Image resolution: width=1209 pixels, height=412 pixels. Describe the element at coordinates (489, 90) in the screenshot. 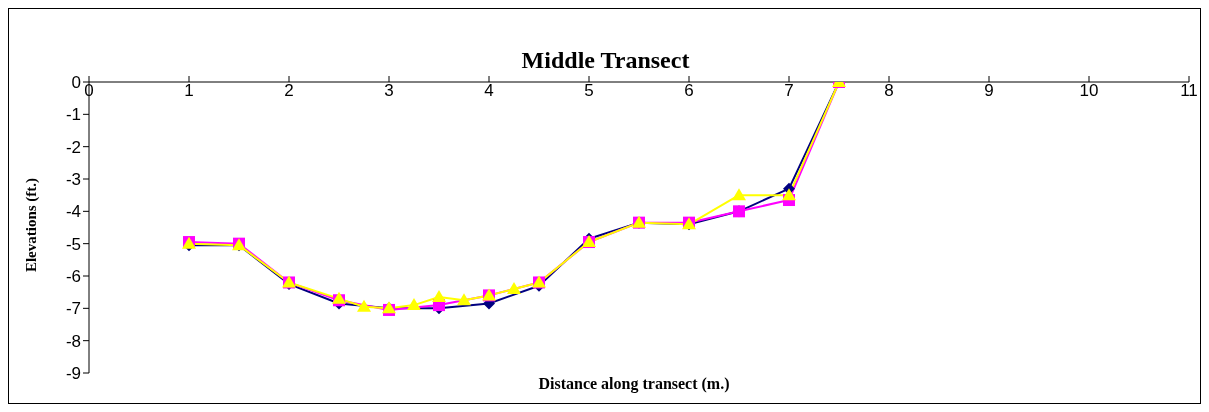

I see `x-tick-label: 4` at that location.